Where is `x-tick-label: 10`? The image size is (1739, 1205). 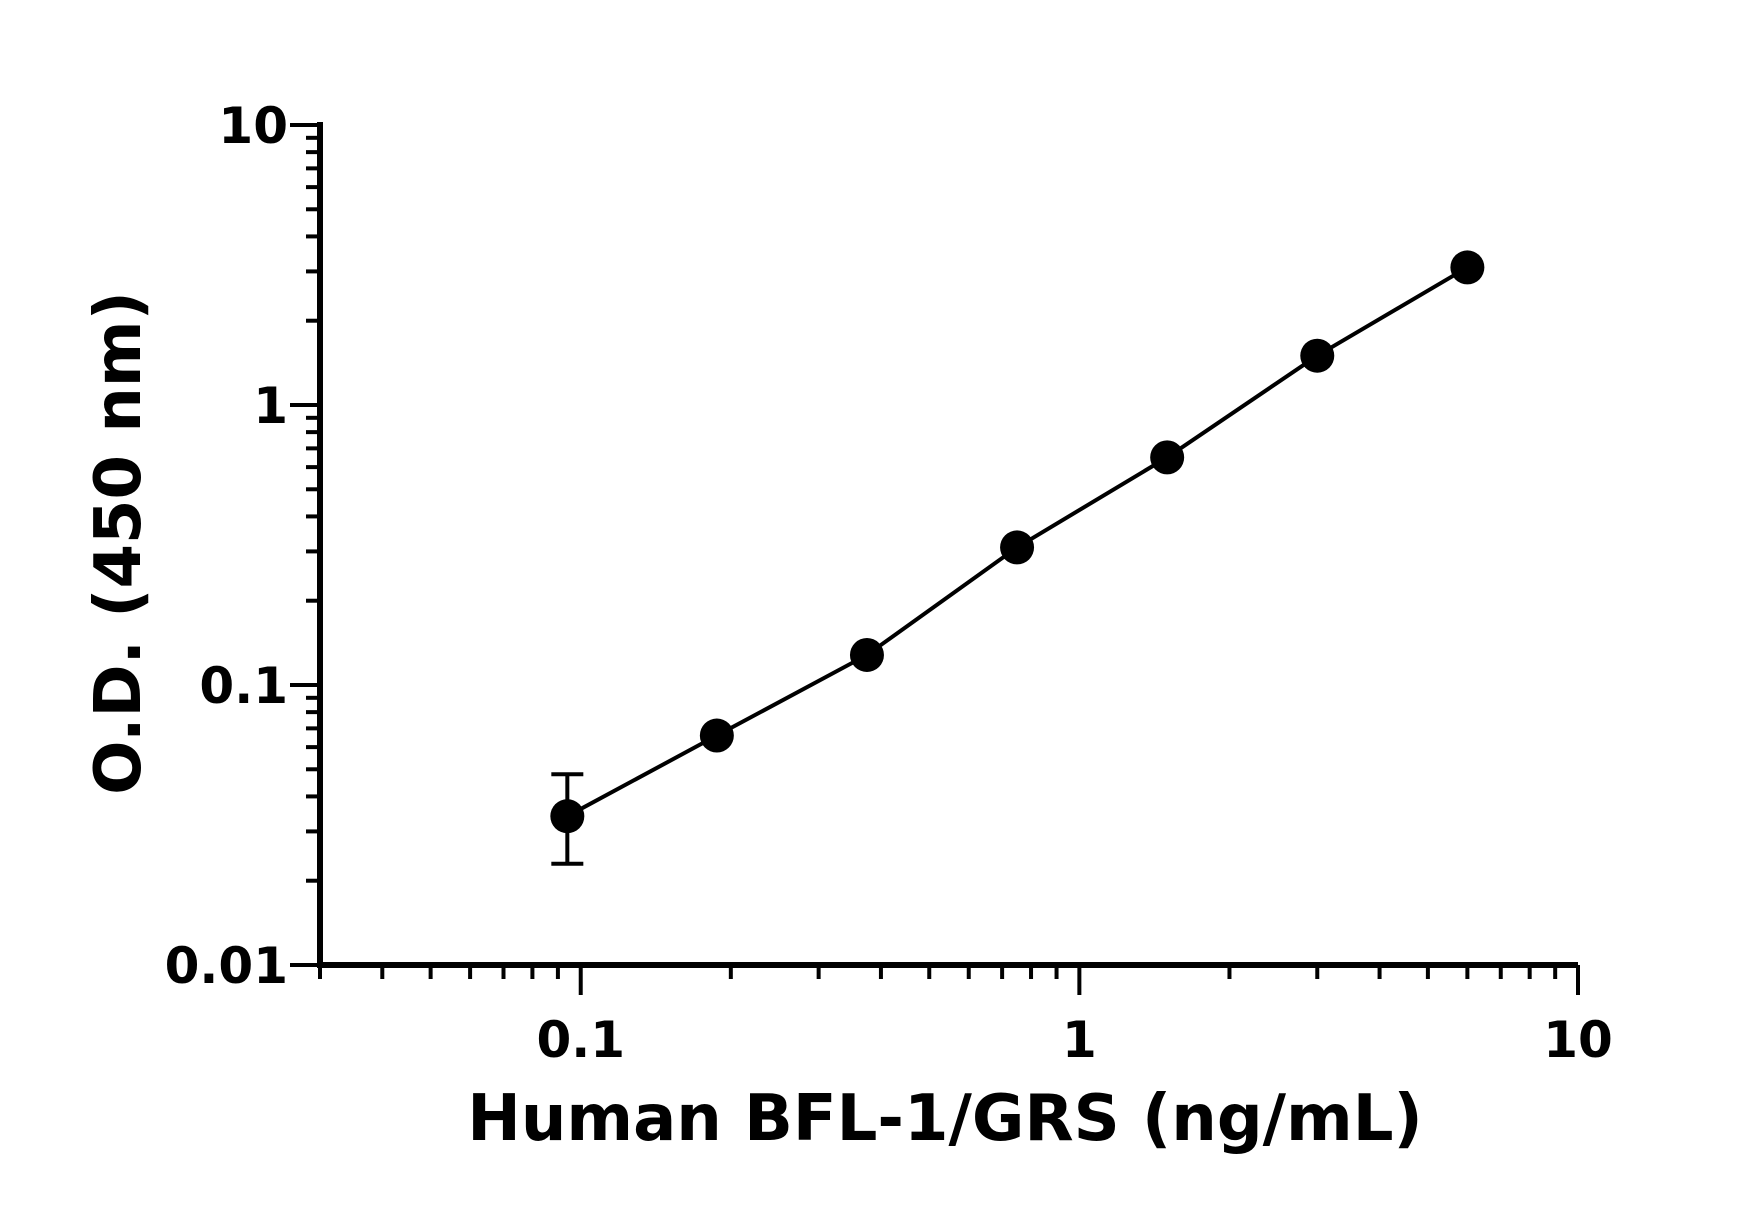 x-tick-label: 10 is located at coordinates (1578, 1040).